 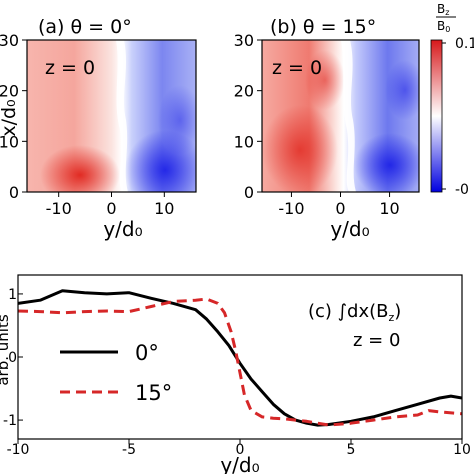 What do you see at coordinates (153, 393) in the screenshot?
I see `legend-label-1: 15°` at bounding box center [153, 393].